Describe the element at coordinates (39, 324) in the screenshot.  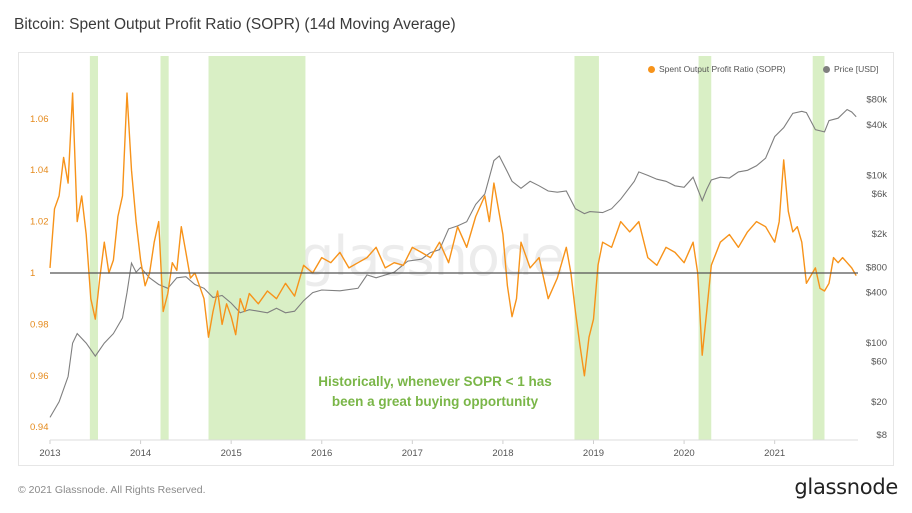
I see `left-tick-label-0.98: 0.98` at that location.